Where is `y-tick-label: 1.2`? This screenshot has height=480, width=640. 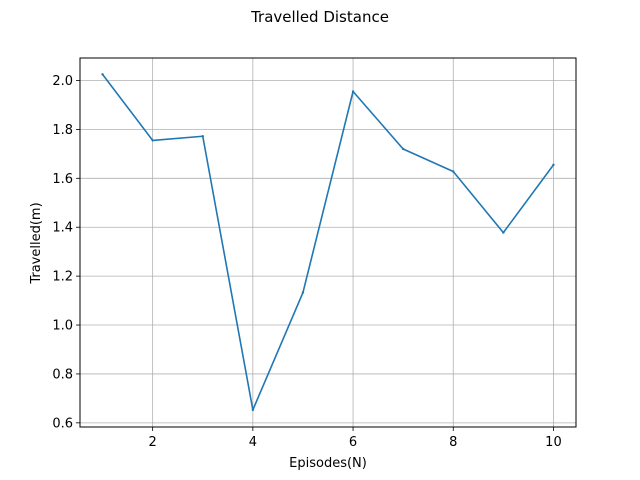 y-tick-label: 1.2 is located at coordinates (62, 277).